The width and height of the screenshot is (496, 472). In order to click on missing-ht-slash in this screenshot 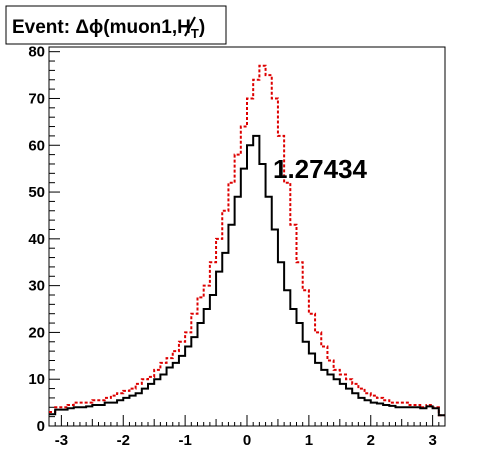, I will do `click(190, 26)`.